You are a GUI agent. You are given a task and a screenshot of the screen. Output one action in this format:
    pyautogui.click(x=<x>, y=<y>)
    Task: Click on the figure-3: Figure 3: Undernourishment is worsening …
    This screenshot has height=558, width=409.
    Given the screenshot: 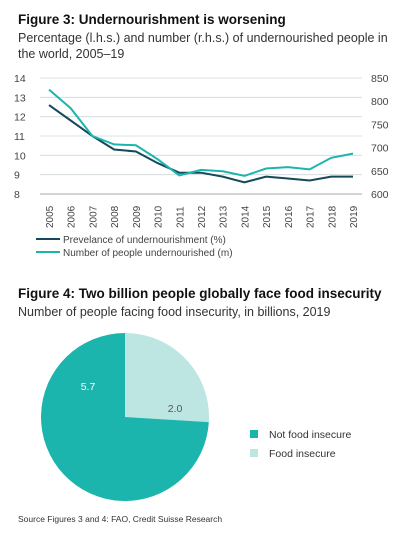 What is the action you would take?
    pyautogui.click(x=208, y=37)
    